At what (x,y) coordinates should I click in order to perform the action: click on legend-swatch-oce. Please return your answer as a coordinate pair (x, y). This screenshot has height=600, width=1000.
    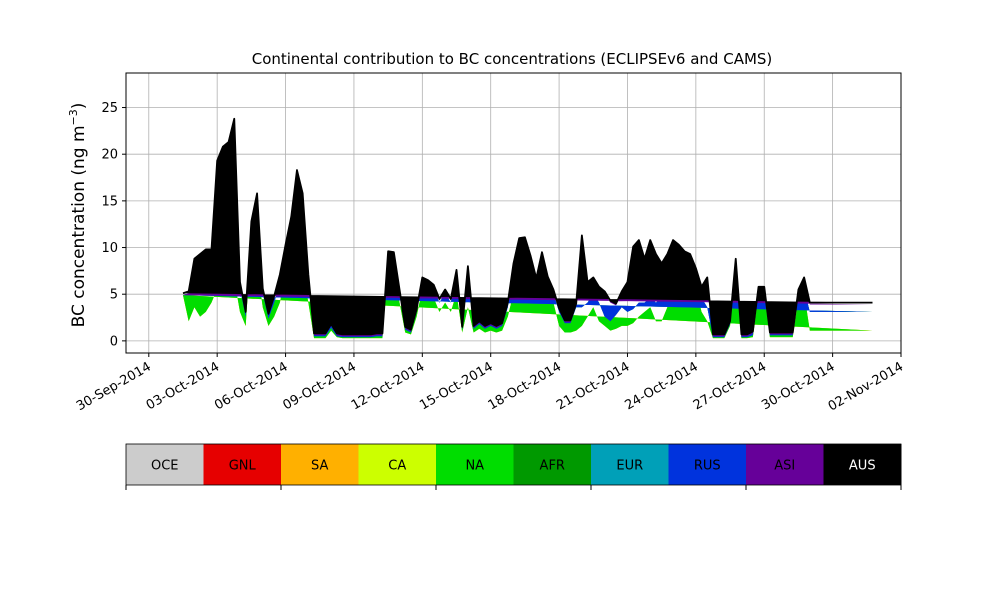
    Looking at the image, I should click on (165, 464).